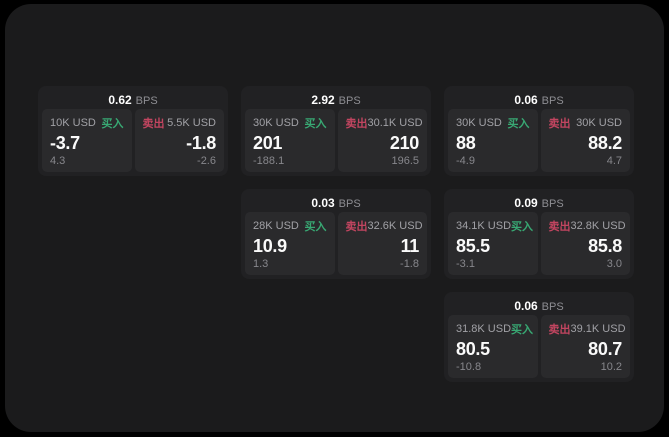 The image size is (669, 437). I want to click on buy-tile-top: 34.1K USD 买入, so click(495, 226).